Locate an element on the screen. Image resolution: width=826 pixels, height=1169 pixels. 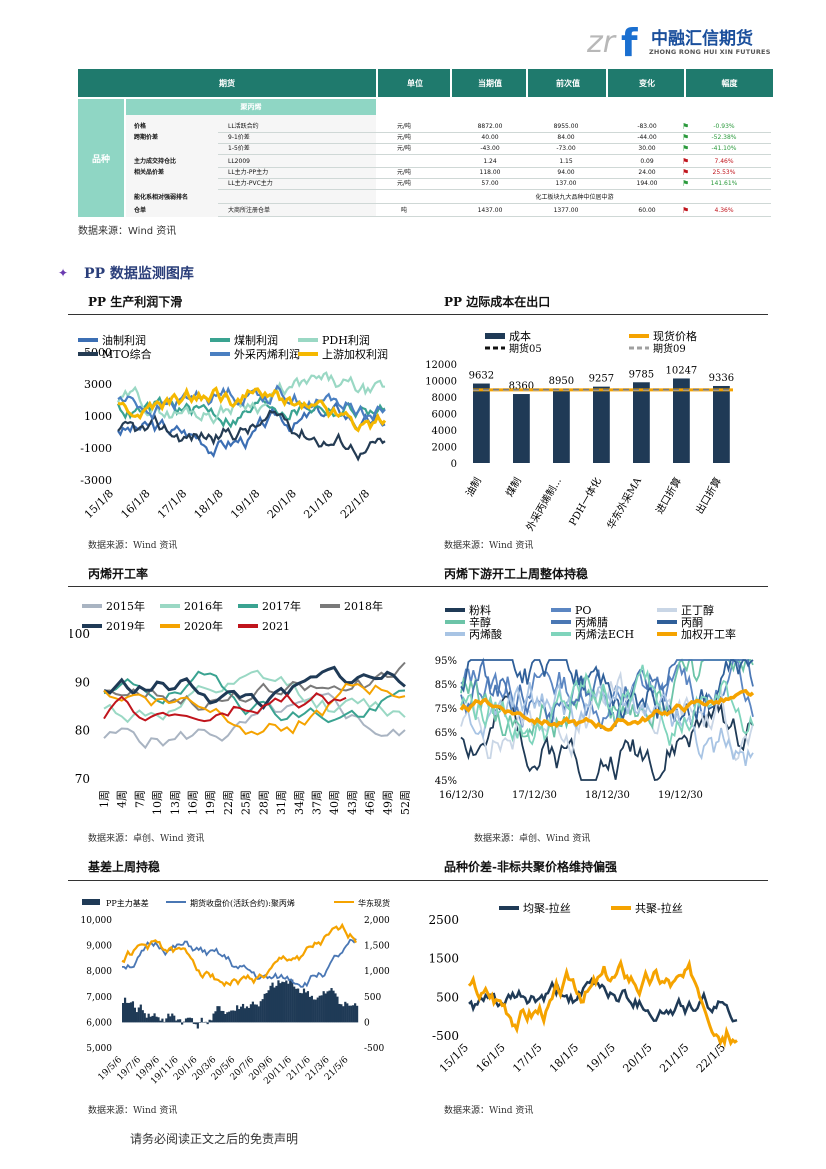
row-item: 1-5价差 is located at coordinates (239, 148).